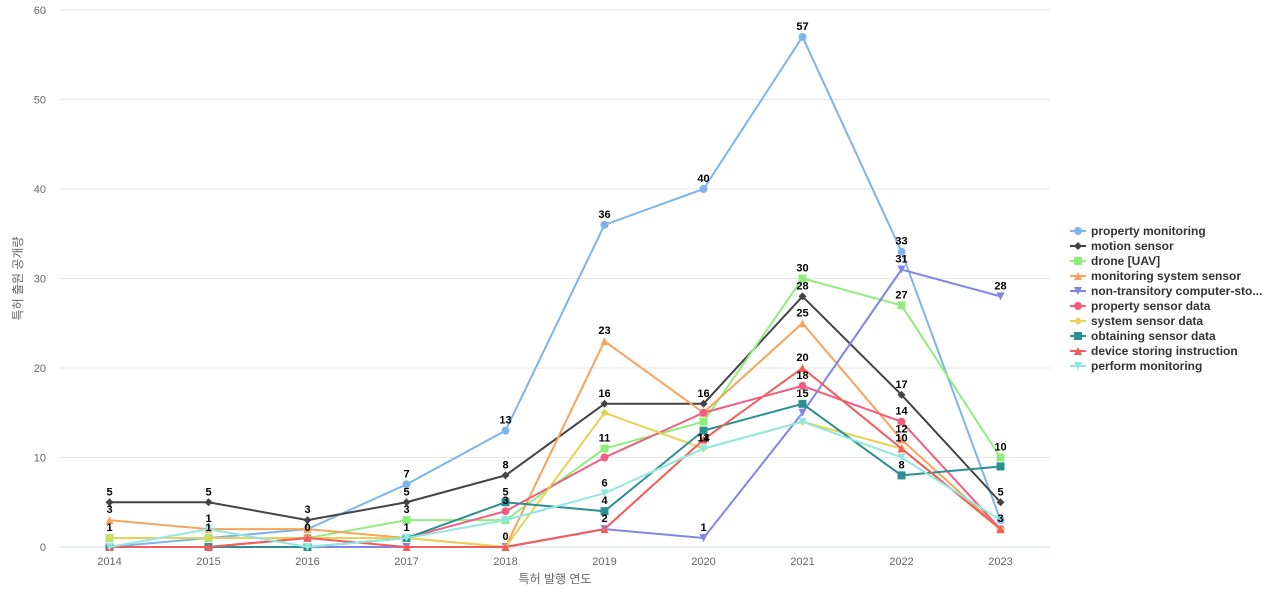  I want to click on data-label: 14, so click(901, 412).